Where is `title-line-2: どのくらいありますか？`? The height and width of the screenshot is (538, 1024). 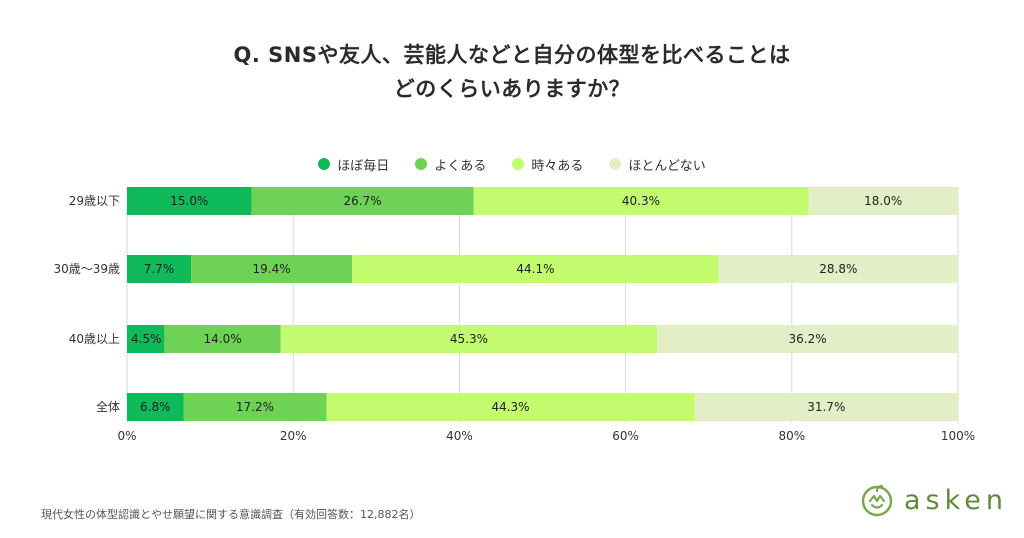
title-line-2: どのくらいありますか？ is located at coordinates (512, 89).